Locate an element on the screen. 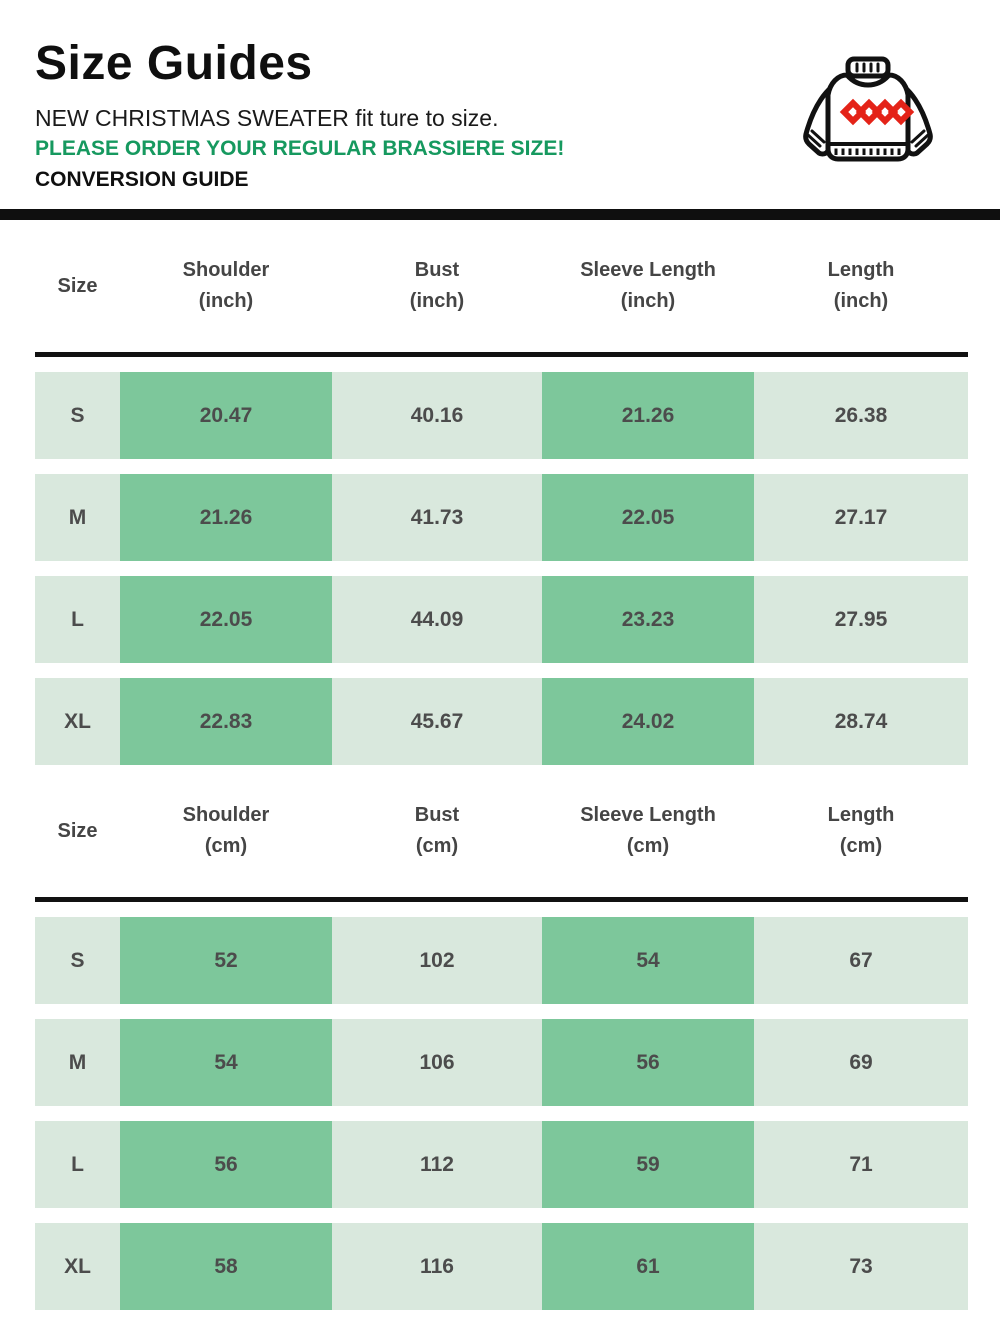  table-row-m: M 21.26 41.73 22.05 27.17 is located at coordinates (501, 518).